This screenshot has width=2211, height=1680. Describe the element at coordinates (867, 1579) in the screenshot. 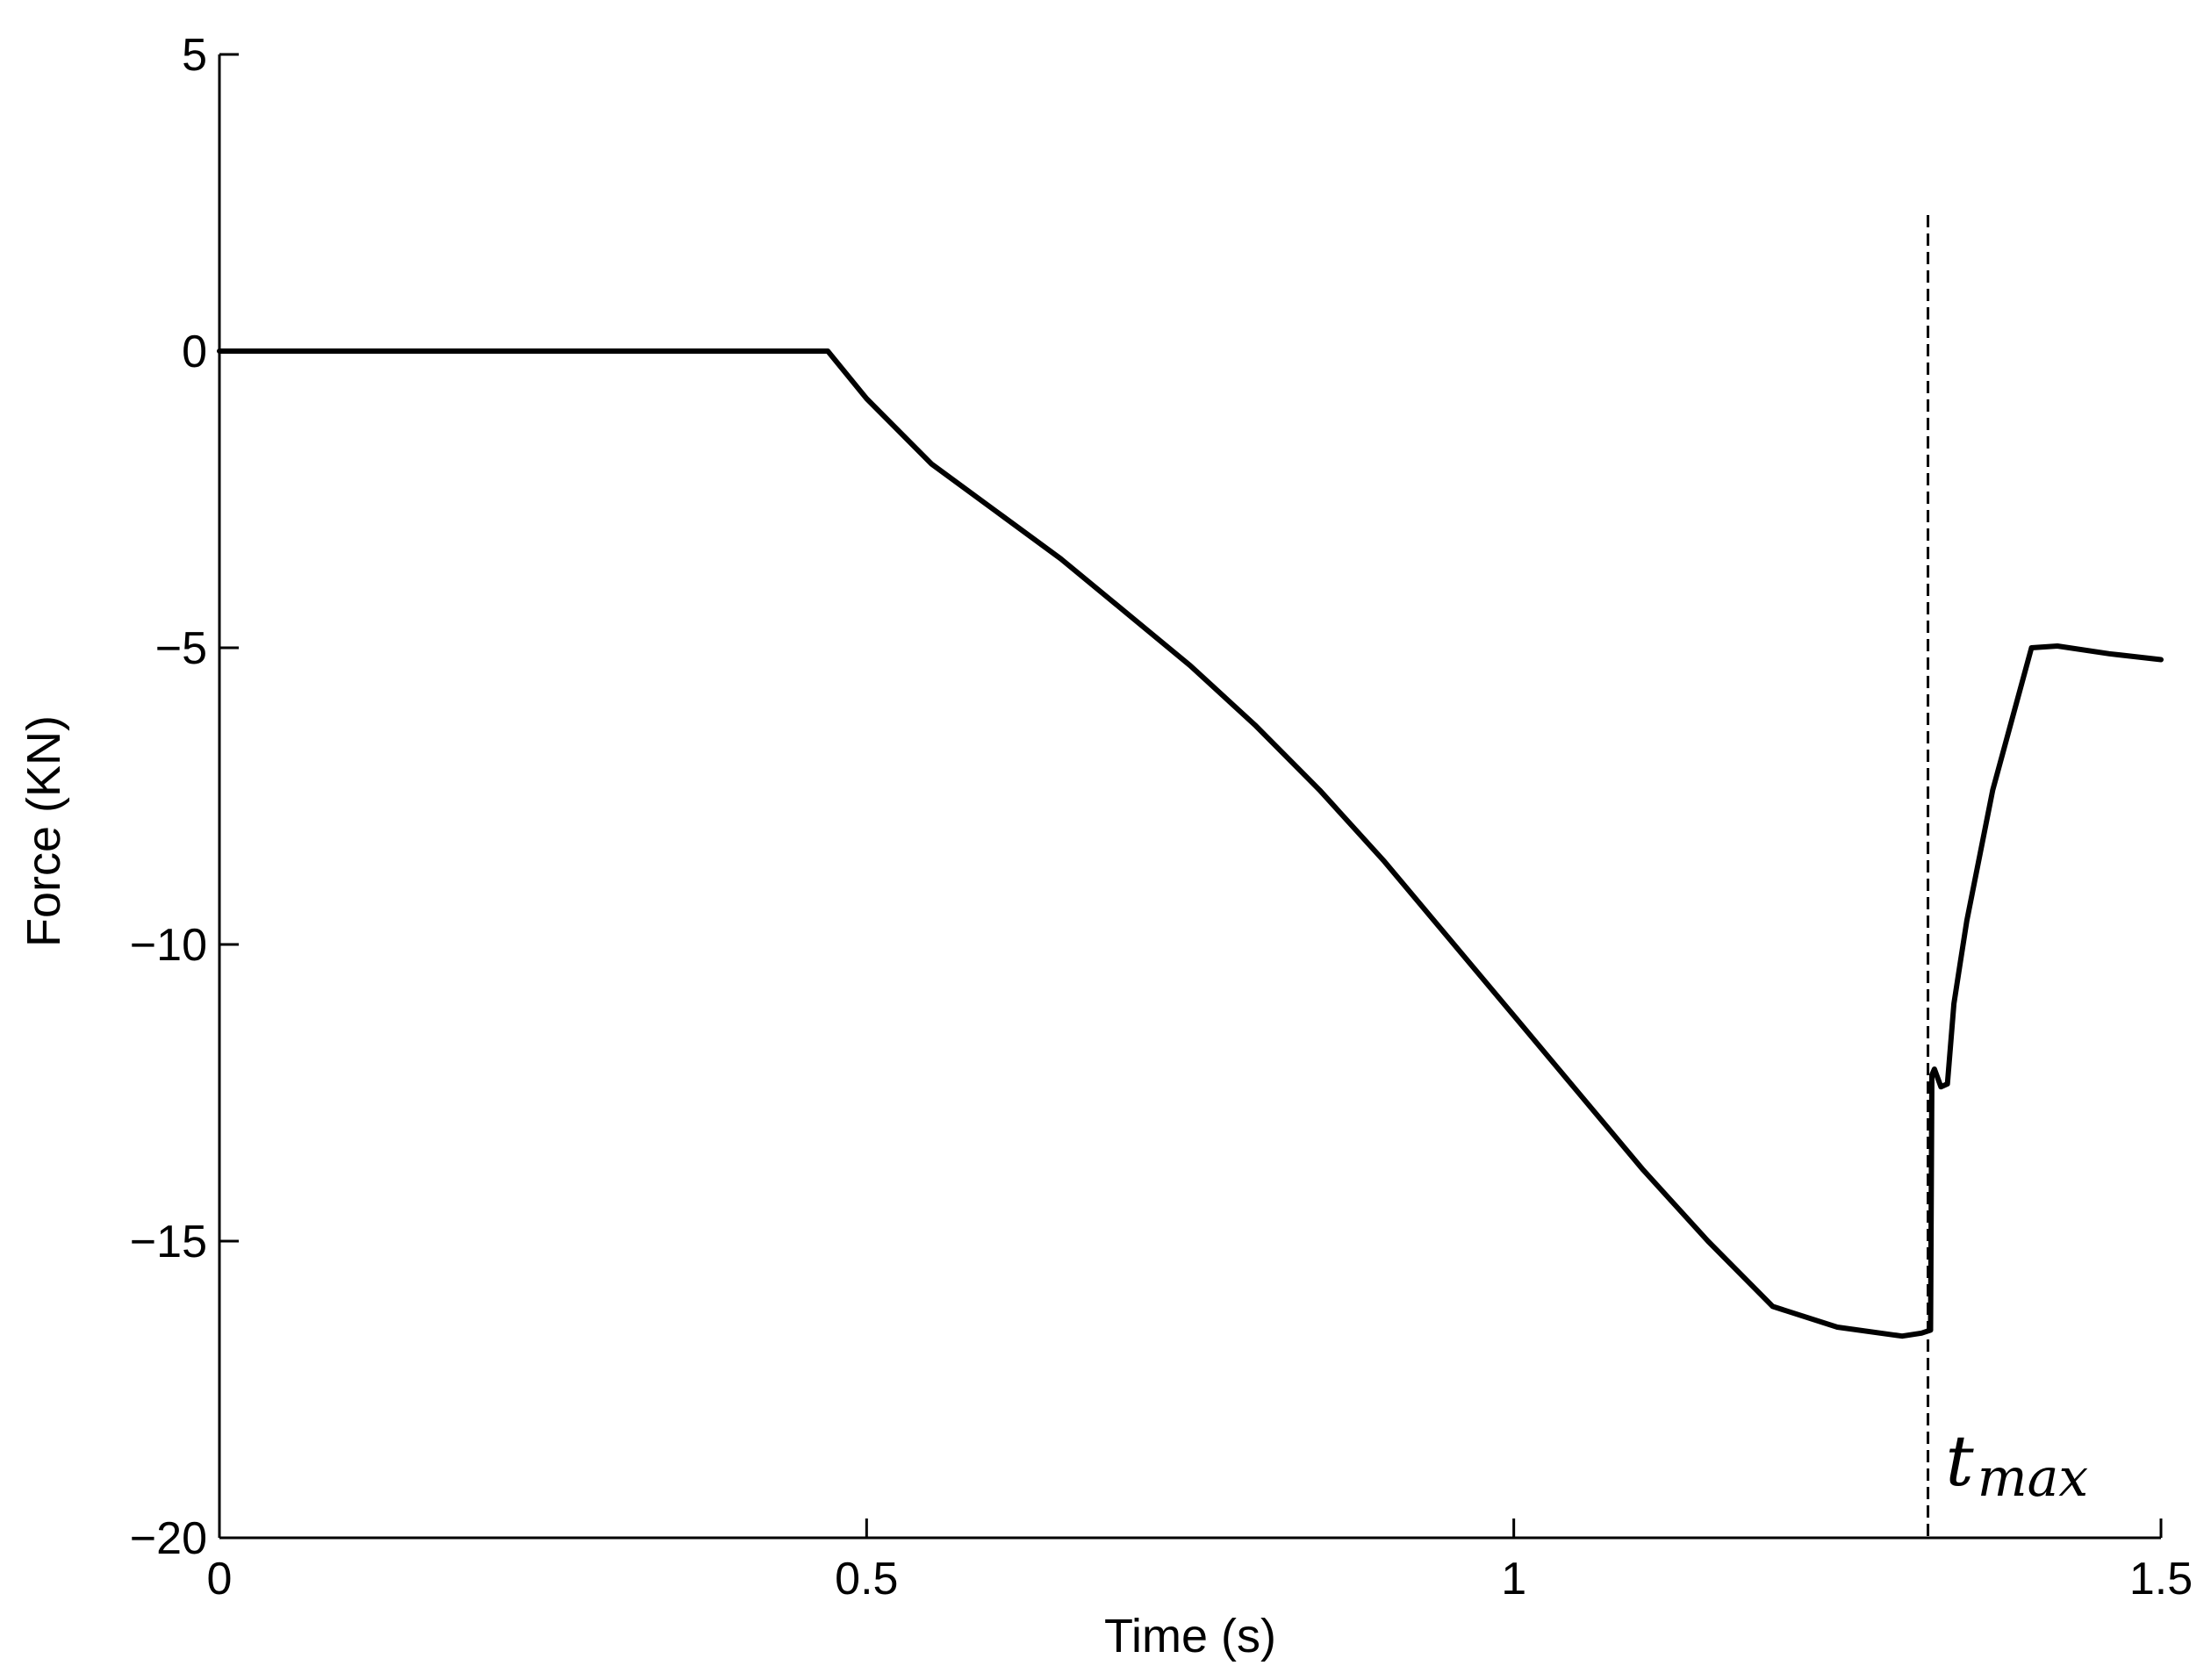

I see `x-tick-label: 0.5` at that location.